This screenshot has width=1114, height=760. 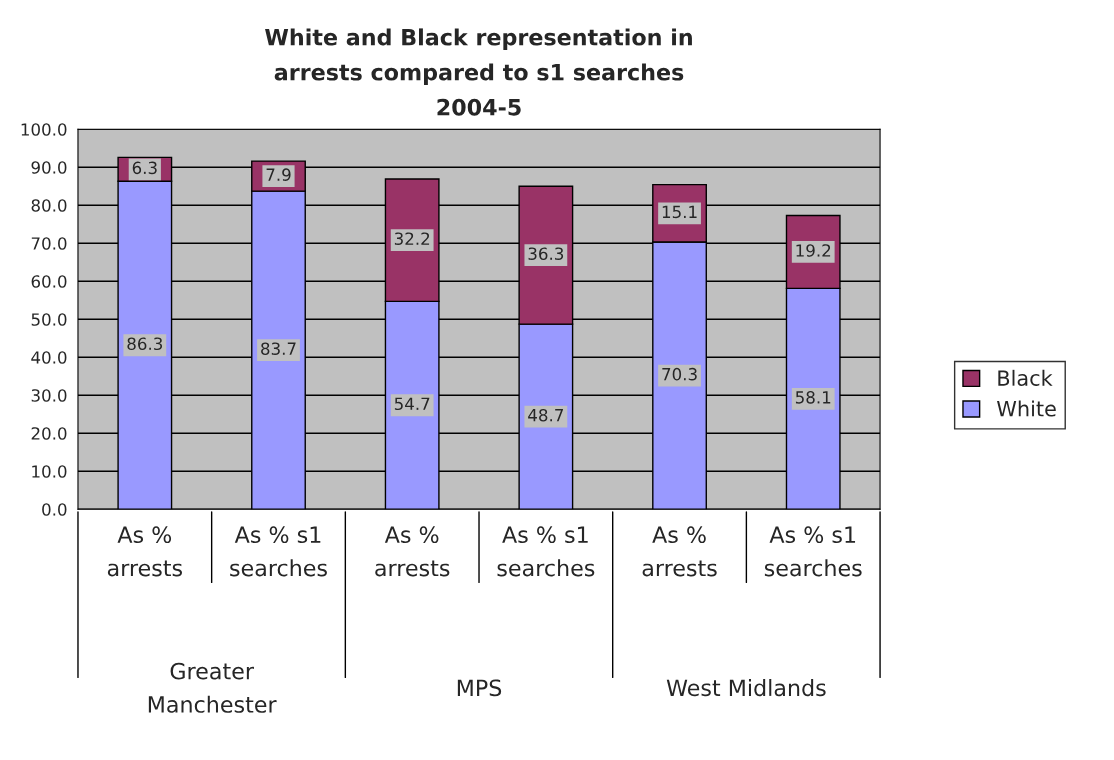 What do you see at coordinates (49, 357) in the screenshot?
I see `y-tick-label: 40.0` at bounding box center [49, 357].